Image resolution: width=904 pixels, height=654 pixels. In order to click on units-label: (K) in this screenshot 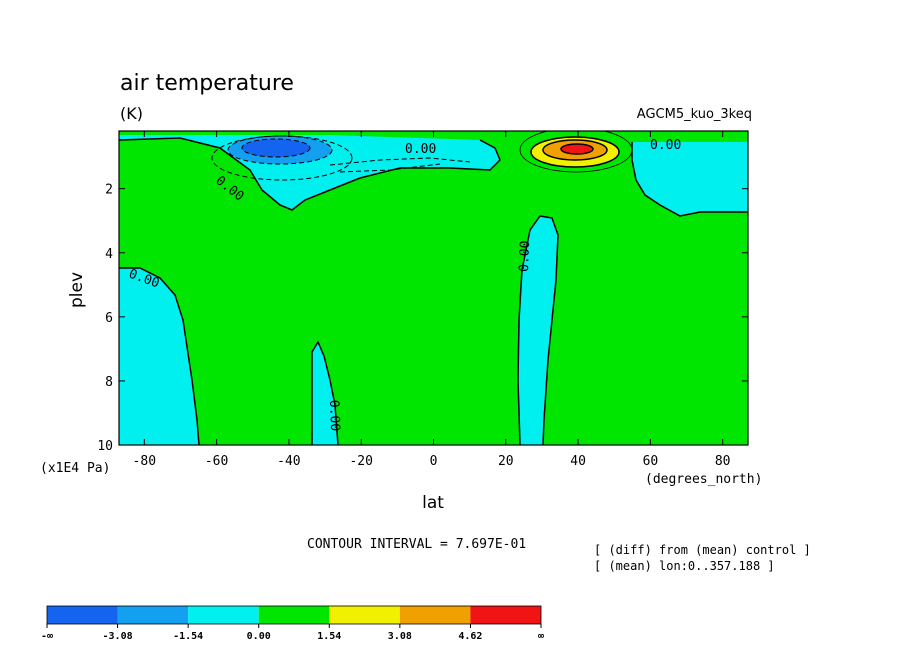, I will do `click(131, 113)`.